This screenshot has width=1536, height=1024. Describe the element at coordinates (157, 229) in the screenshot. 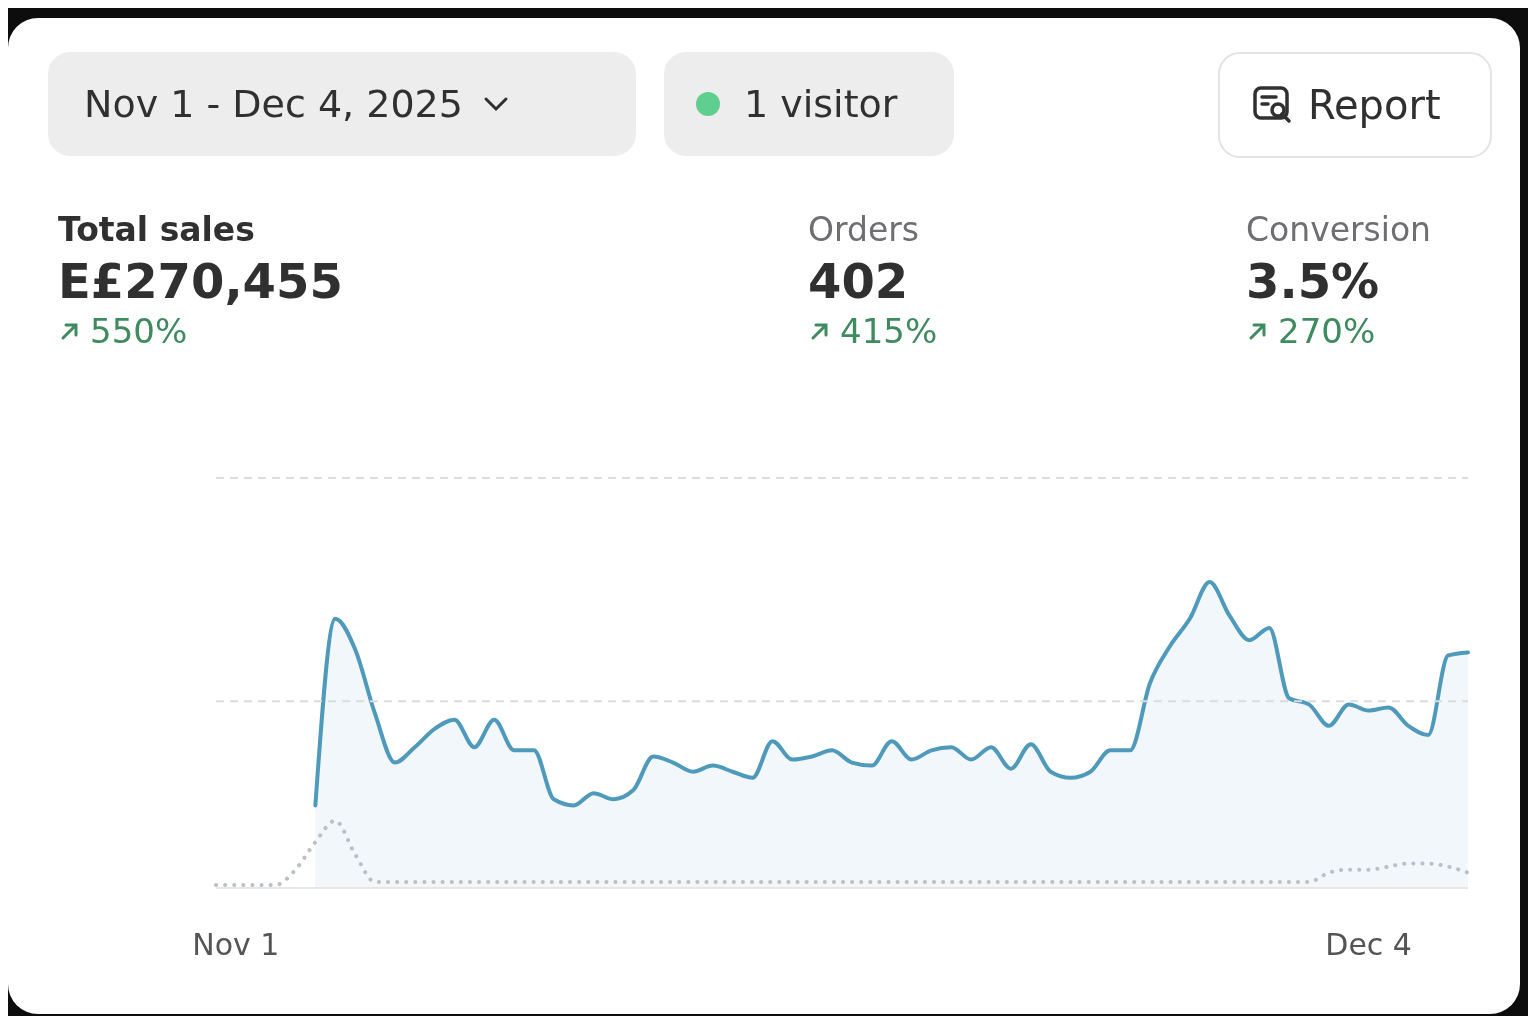

I see `text: Total sales` at that location.